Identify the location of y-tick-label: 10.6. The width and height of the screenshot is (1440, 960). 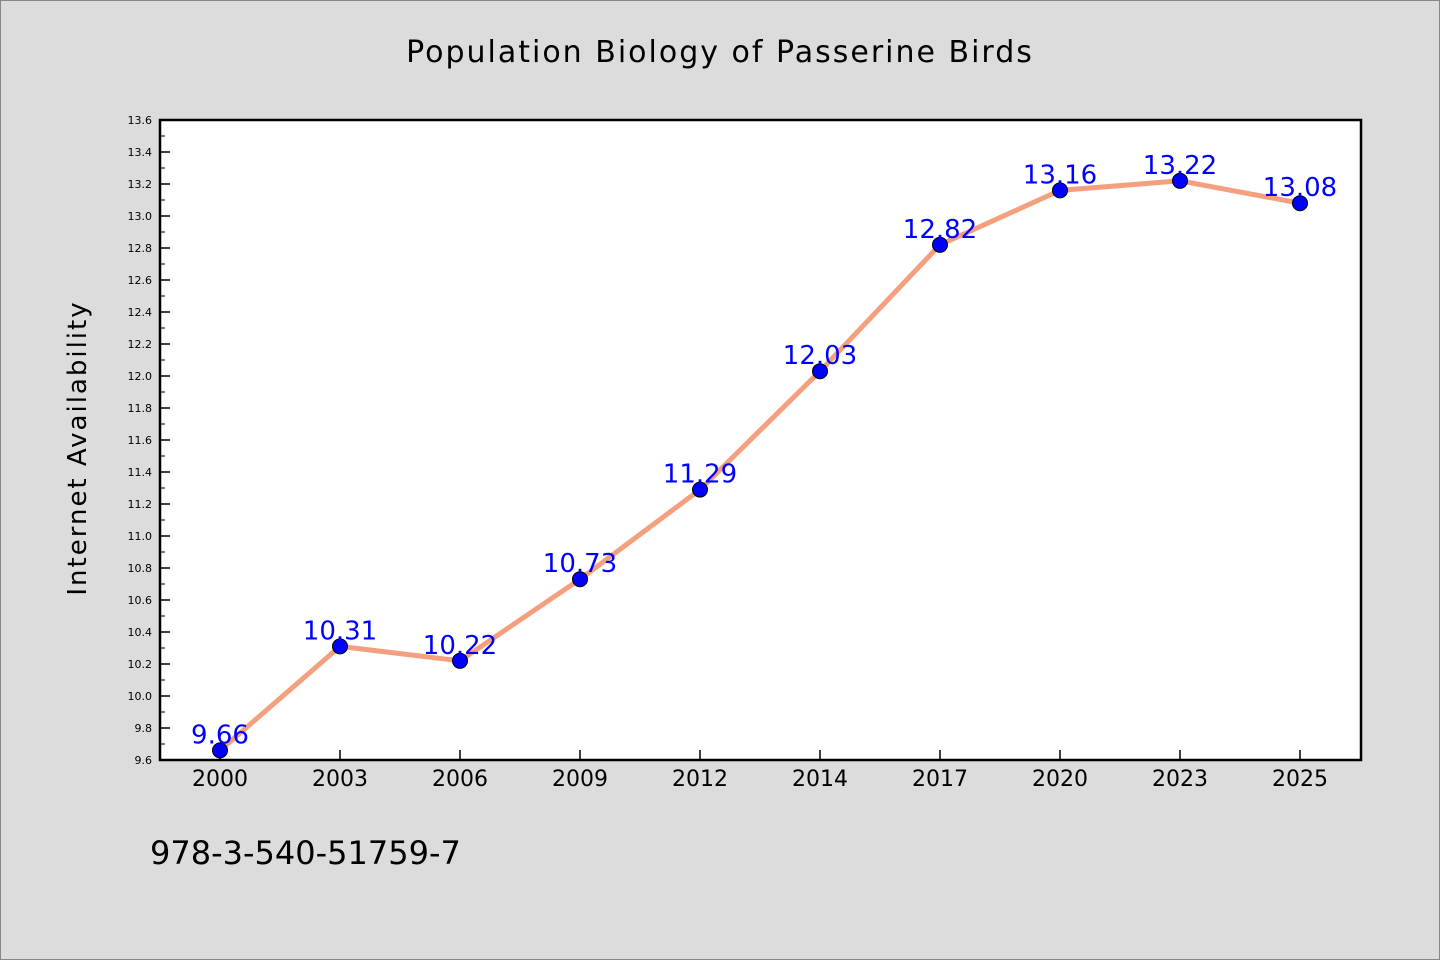
(140, 600).